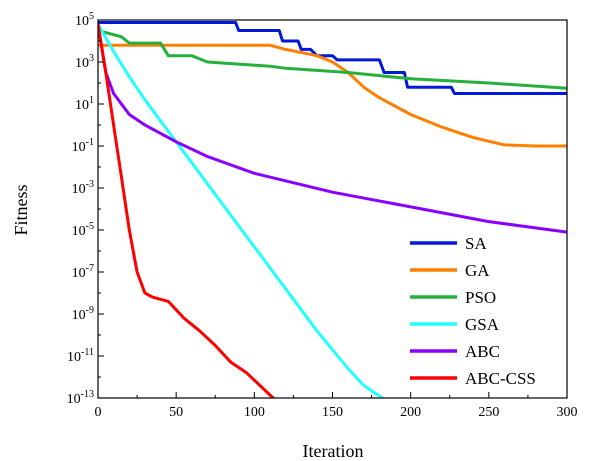  I want to click on y-tick-label: 10⁻⁹, so click(83, 314).